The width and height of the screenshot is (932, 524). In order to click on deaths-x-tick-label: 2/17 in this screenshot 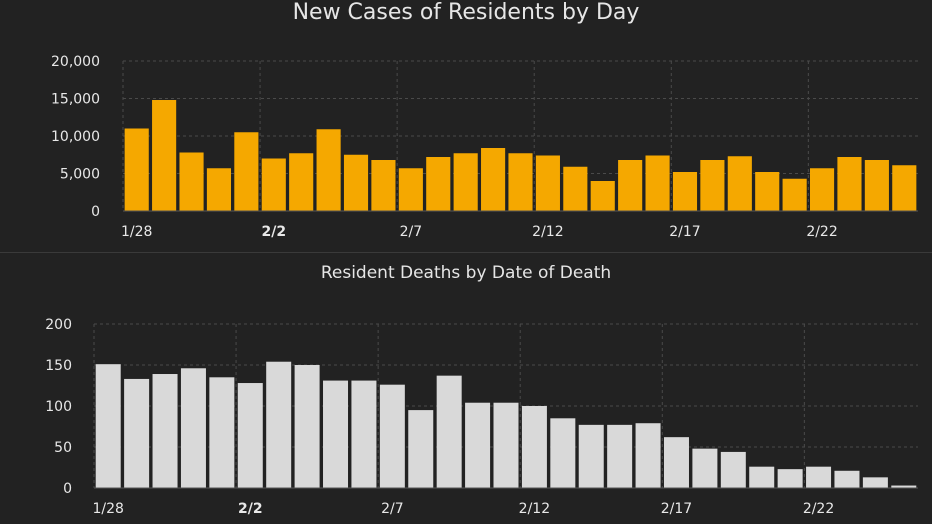, I will do `click(676, 509)`.